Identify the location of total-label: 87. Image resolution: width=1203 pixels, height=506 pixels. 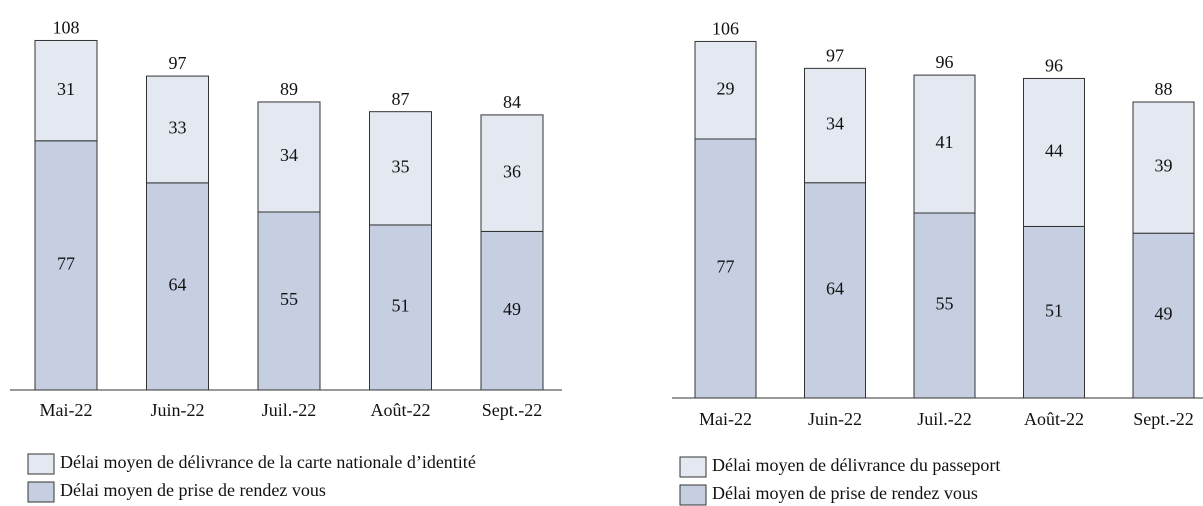
(401, 99).